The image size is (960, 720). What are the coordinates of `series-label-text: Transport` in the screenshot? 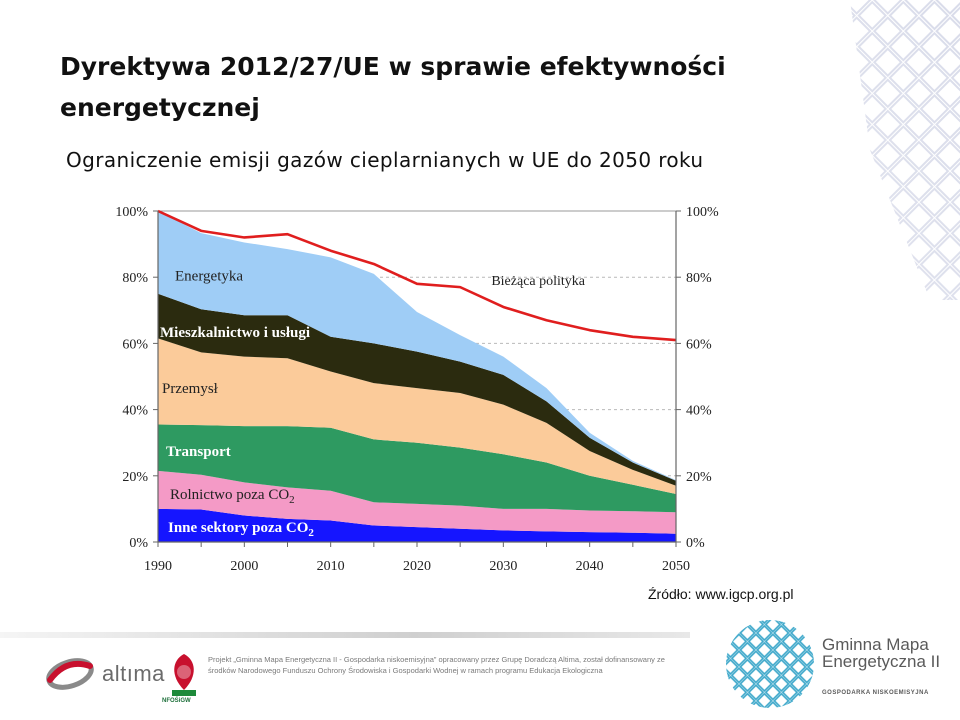 It's located at (198, 452).